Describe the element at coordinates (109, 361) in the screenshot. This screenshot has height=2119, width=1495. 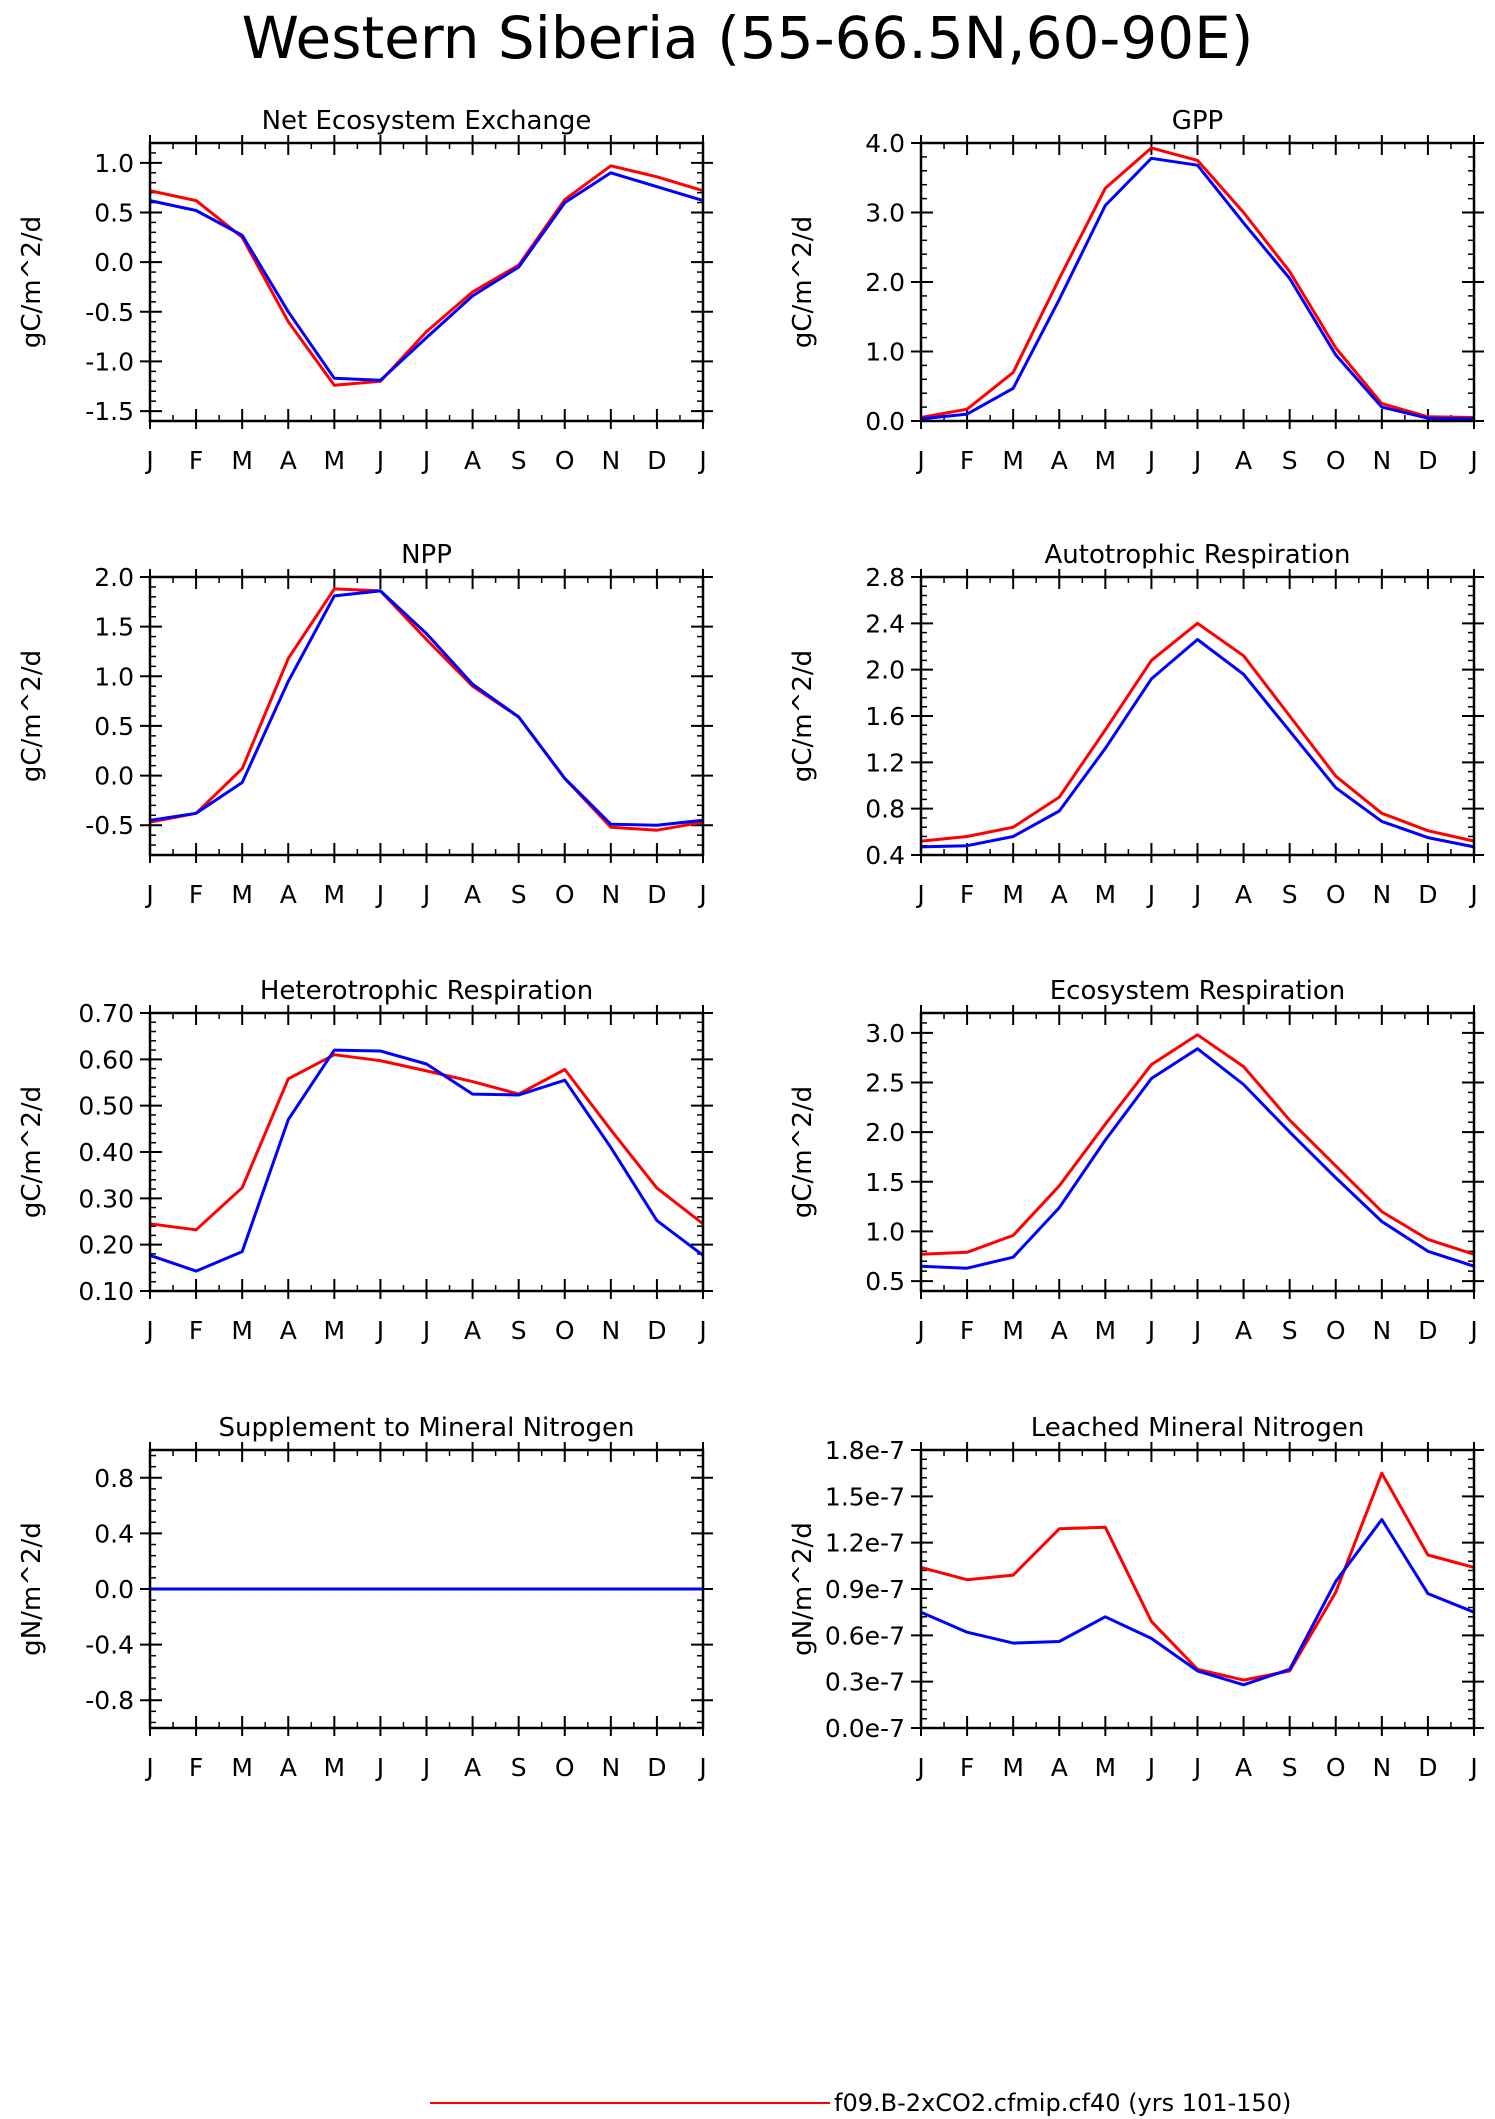
I see `y-tick-label: -1.0` at that location.